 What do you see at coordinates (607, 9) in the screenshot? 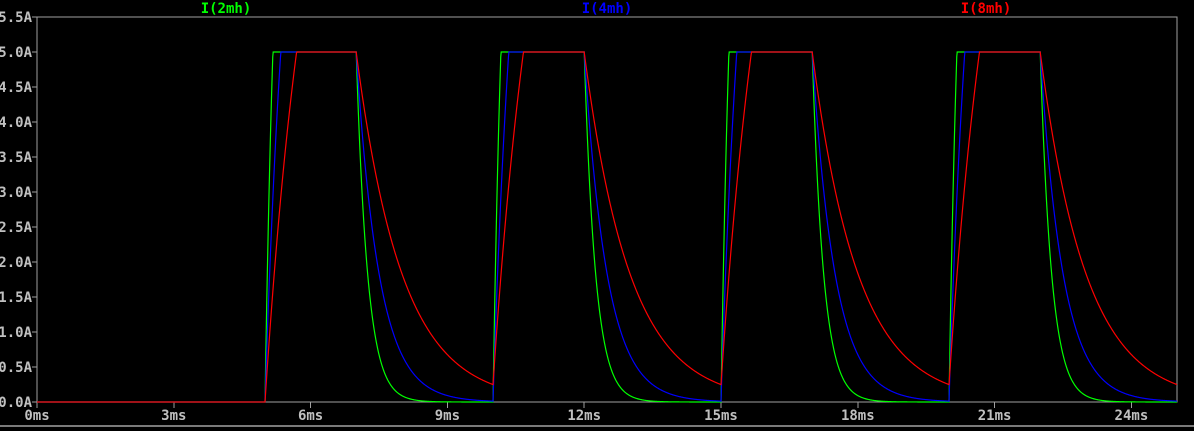
I see `legend-item-i4mh: I(4mh)` at bounding box center [607, 9].